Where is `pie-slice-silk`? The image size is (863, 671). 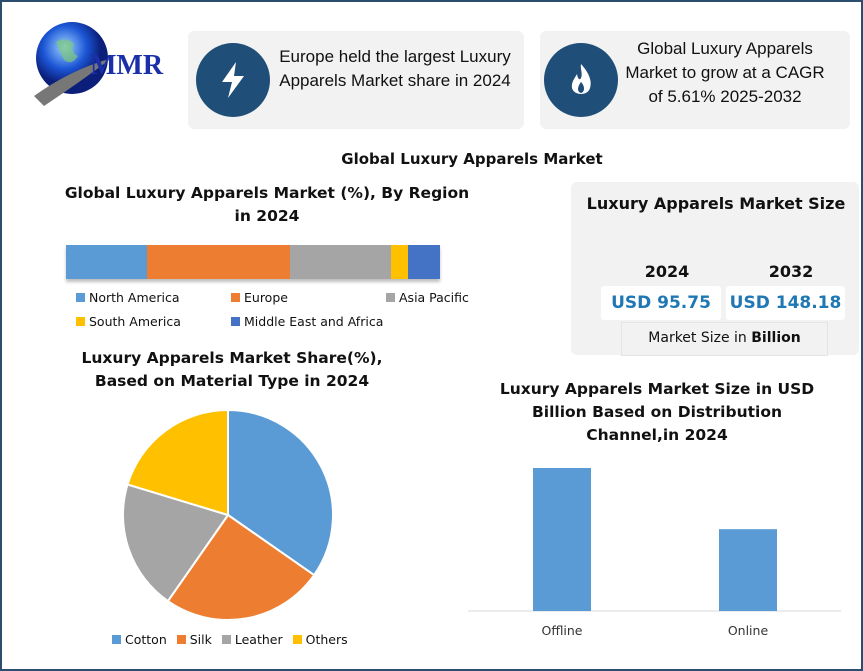
pie-slice-silk is located at coordinates (241, 567).